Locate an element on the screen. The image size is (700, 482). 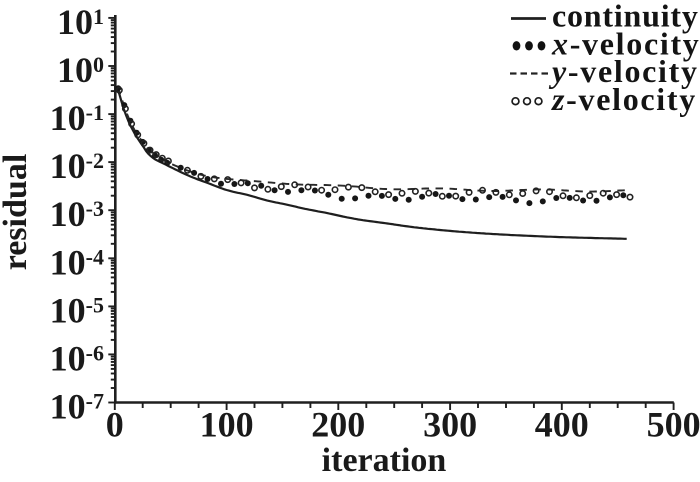
svg-text: continuity is located at coordinates (625, 17).